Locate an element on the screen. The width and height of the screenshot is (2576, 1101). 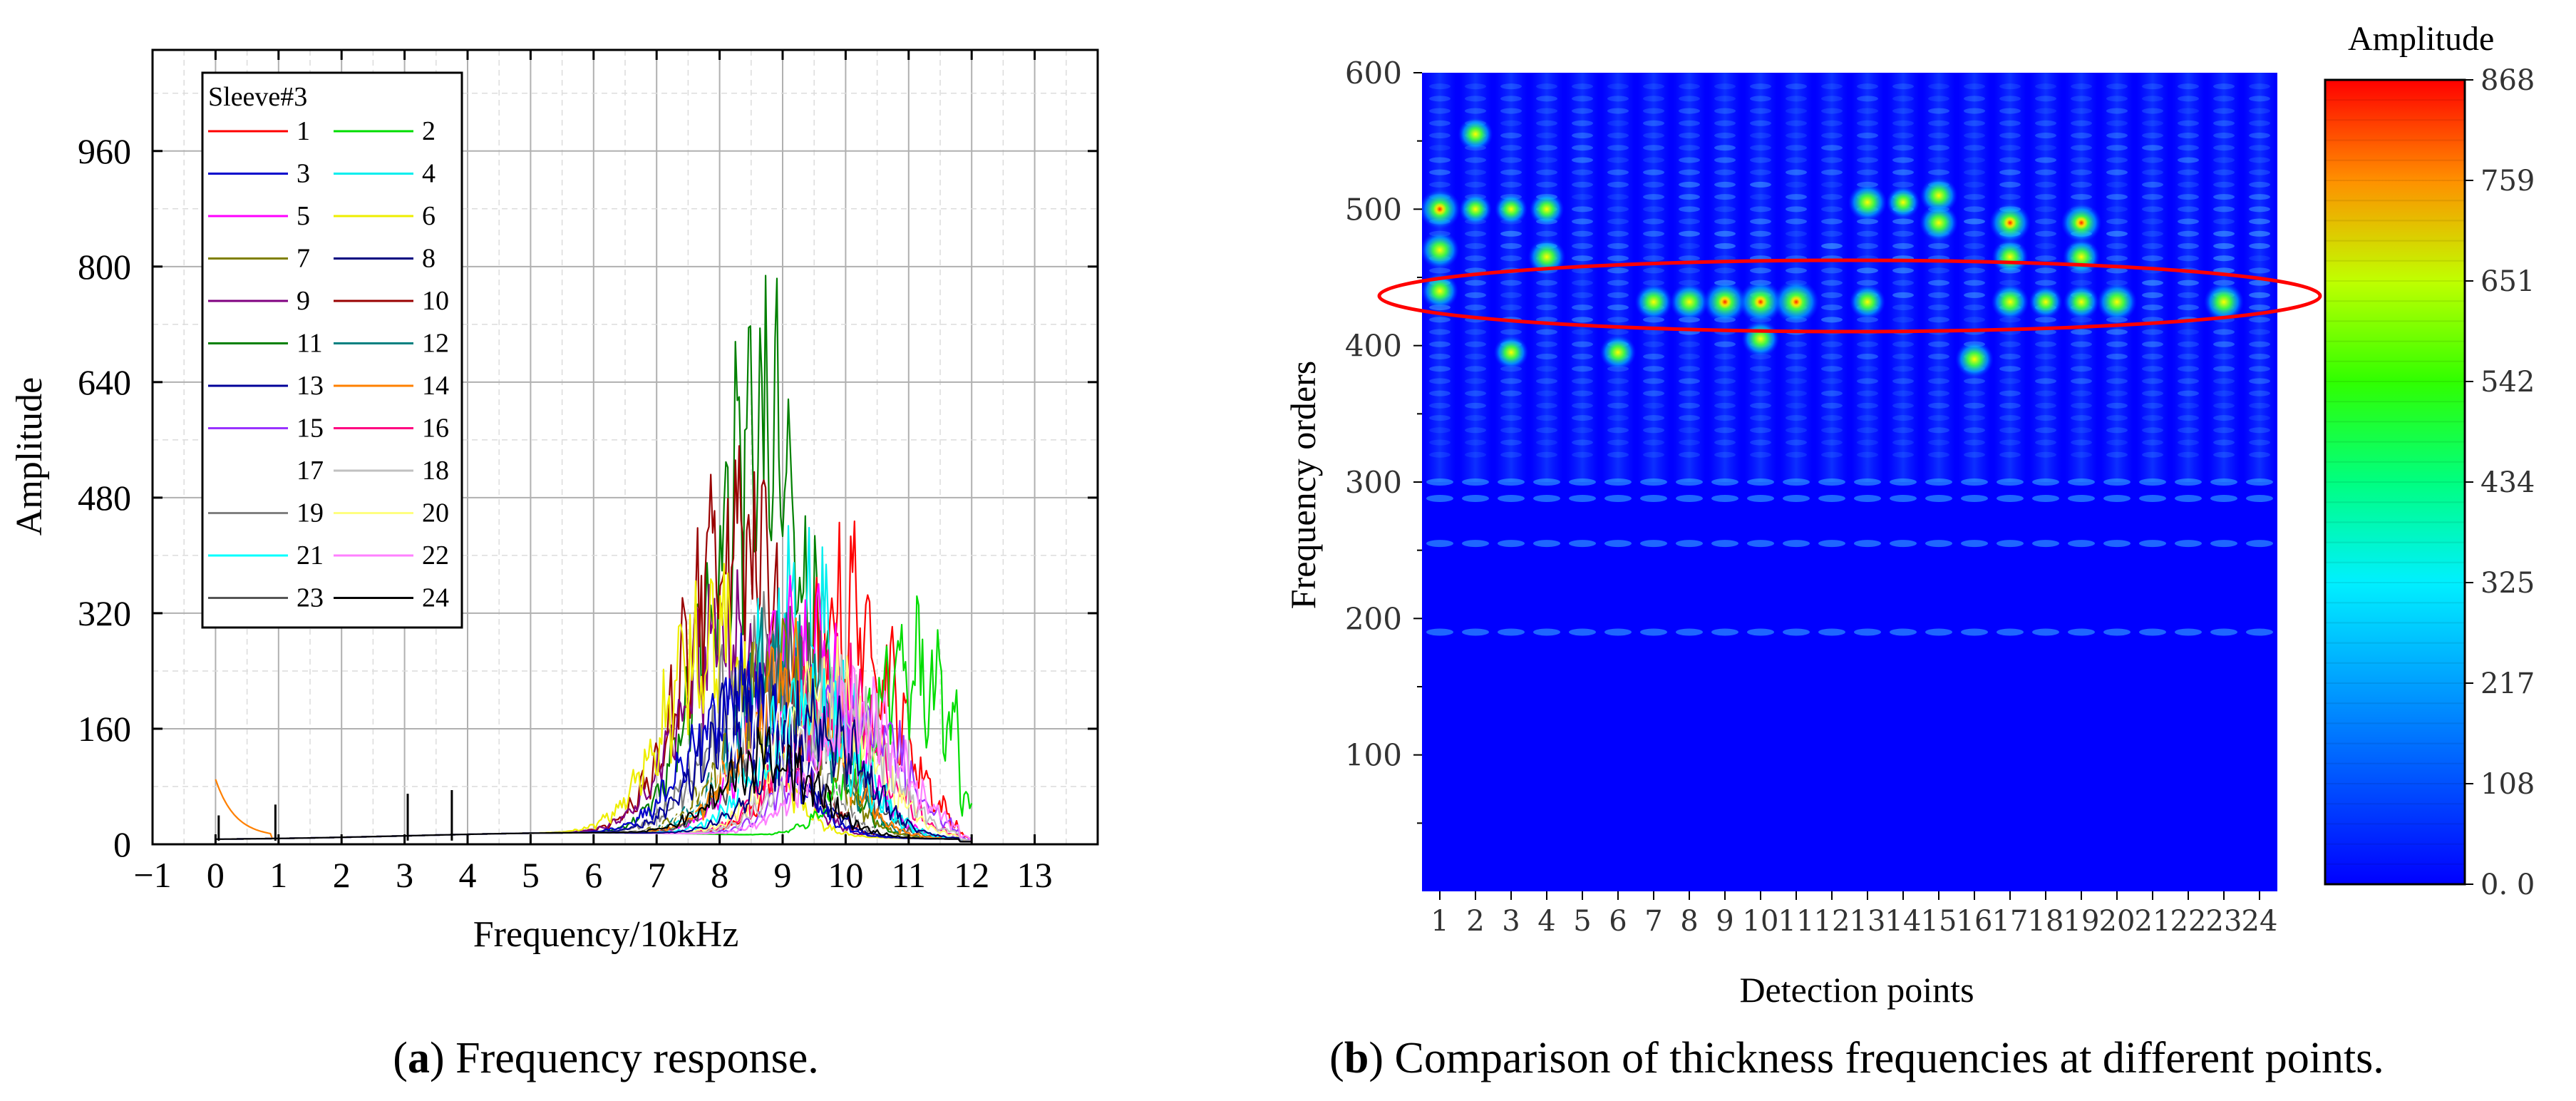
x-tick-label: 17 is located at coordinates (2010, 921).